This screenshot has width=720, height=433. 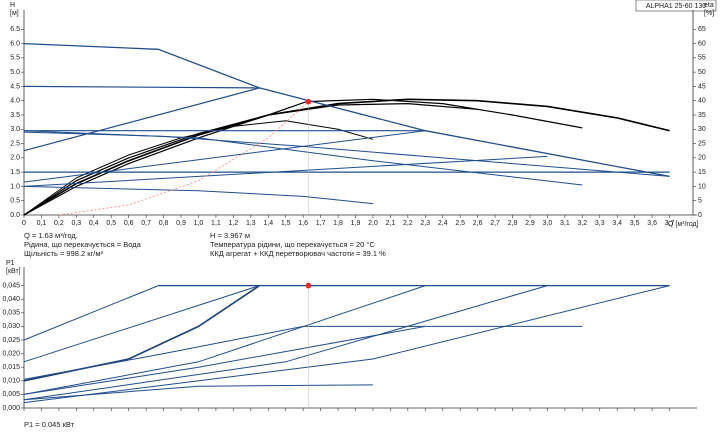 I want to click on x-tick-label: 2,4, so click(x=443, y=223).